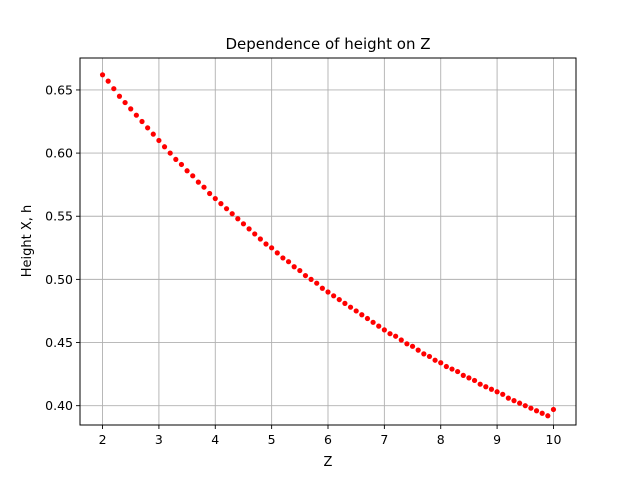 The height and width of the screenshot is (478, 640). I want to click on x-tick-label: 6, so click(328, 439).